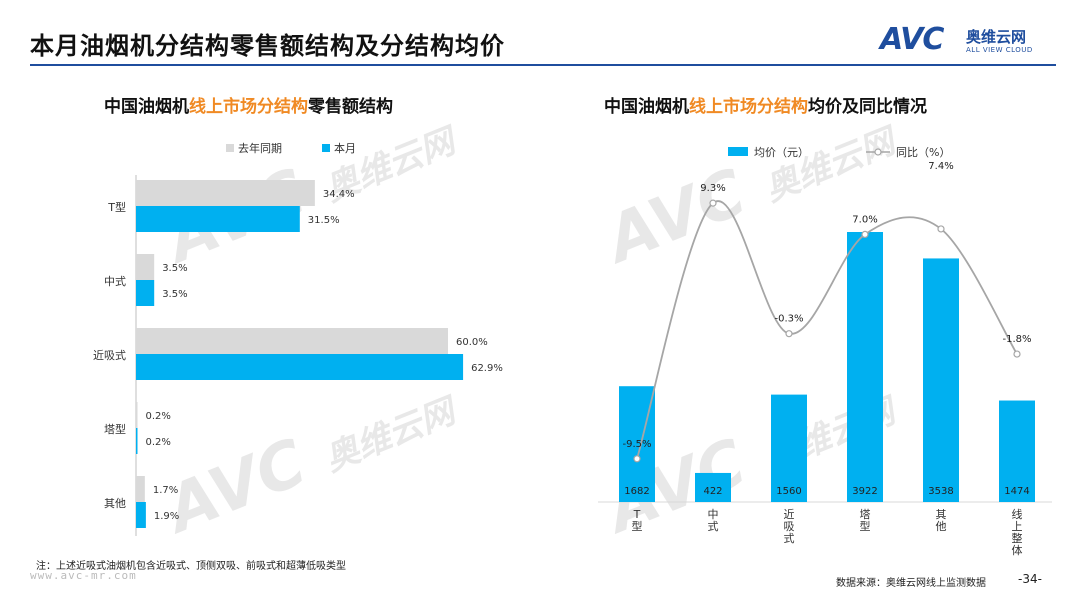 Image resolution: width=1080 pixels, height=608 pixels. What do you see at coordinates (166, 516) in the screenshot?
I see `data-label: 1.9%` at bounding box center [166, 516].